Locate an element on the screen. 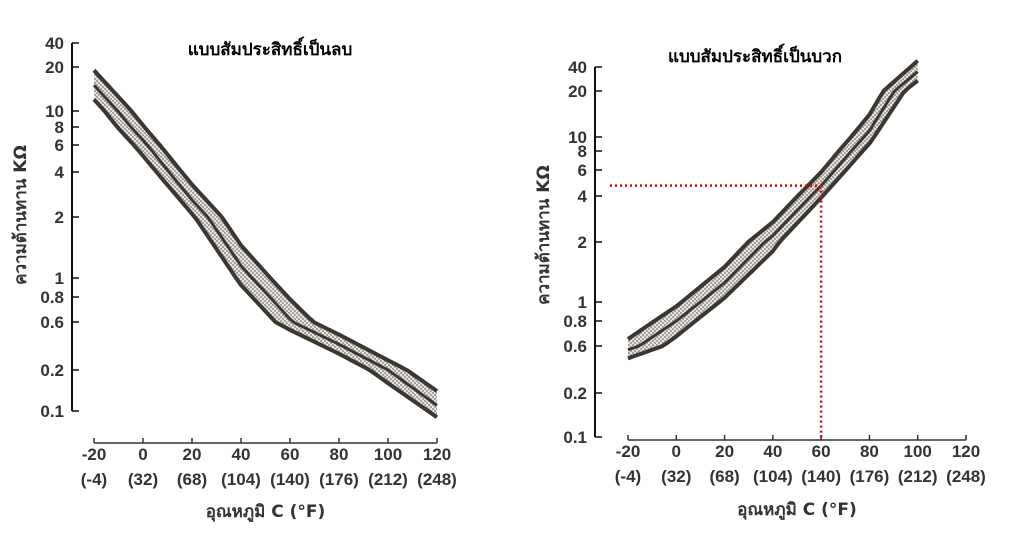  chart-title: แบบสัมประสิทธิ์เป็นลบ is located at coordinates (270, 48).